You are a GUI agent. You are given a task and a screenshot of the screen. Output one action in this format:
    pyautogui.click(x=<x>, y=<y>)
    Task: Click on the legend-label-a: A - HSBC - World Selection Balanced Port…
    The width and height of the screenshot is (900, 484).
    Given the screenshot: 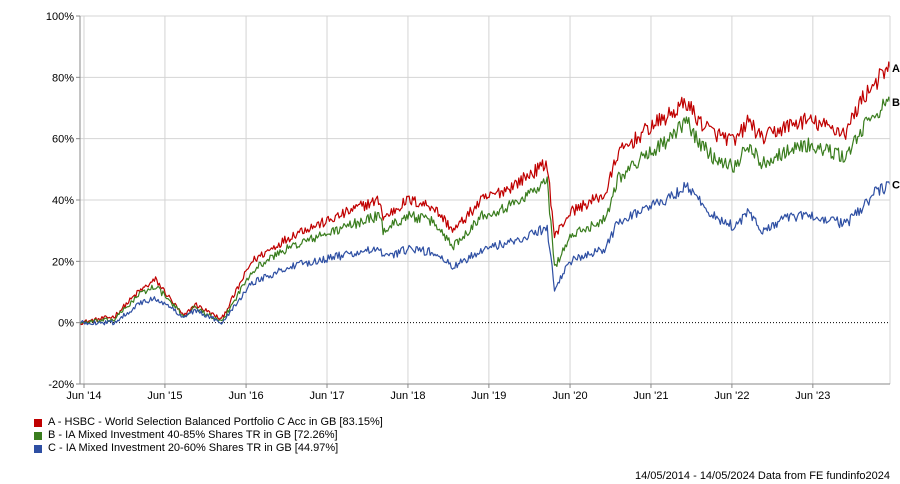 What is the action you would take?
    pyautogui.click(x=215, y=422)
    